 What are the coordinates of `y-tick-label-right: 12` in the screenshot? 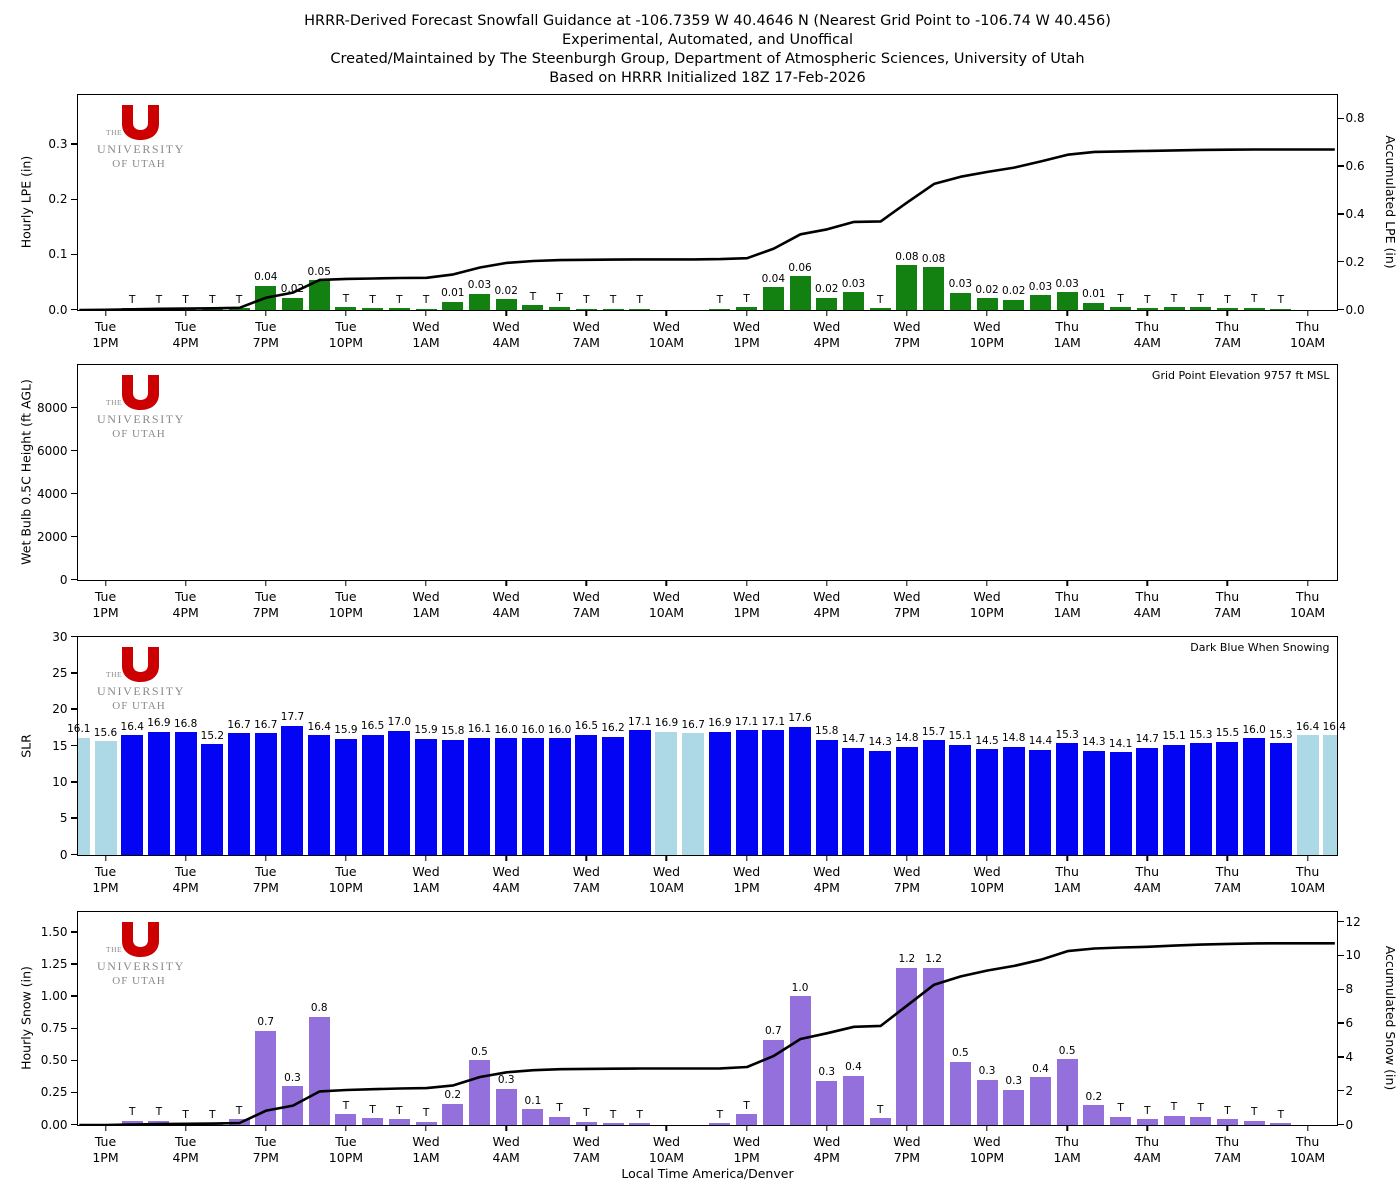 It's located at (1353, 921).